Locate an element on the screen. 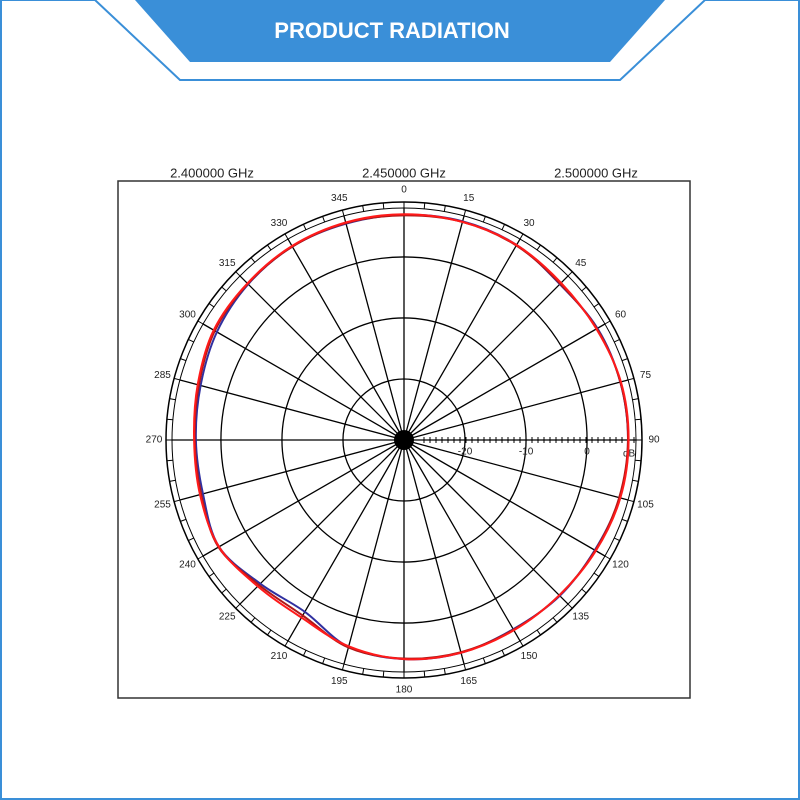 Image resolution: width=800 pixels, height=800 pixels. angle-label: 255 is located at coordinates (162, 504).